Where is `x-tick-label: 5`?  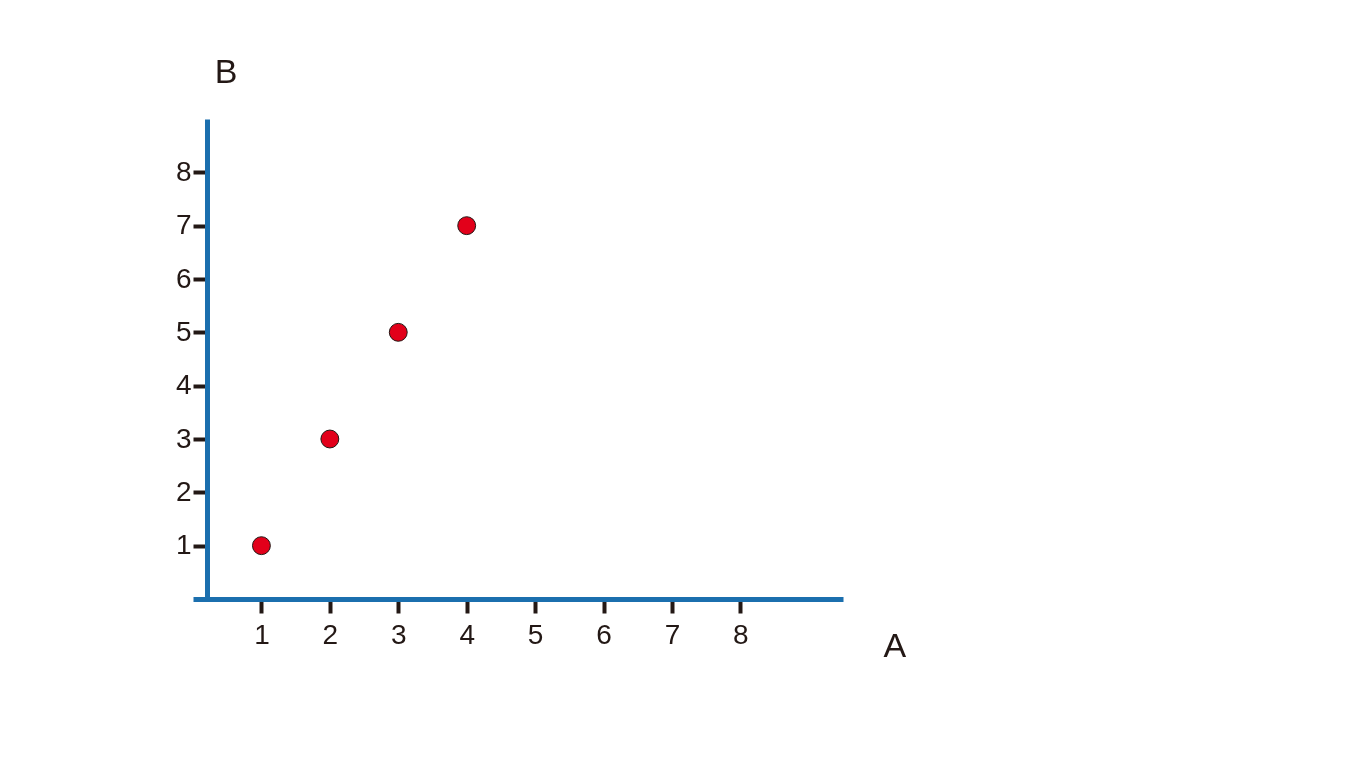
x-tick-label: 5 is located at coordinates (535, 634).